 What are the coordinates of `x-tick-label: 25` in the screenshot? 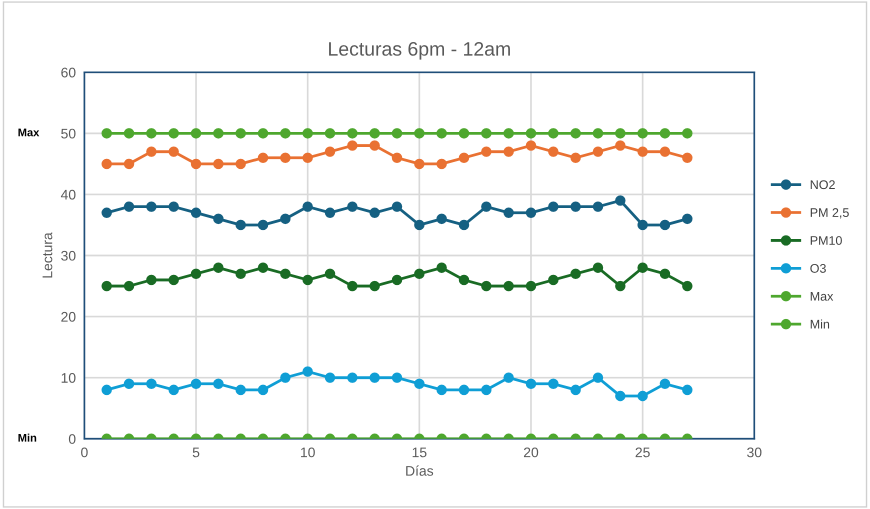 It's located at (643, 452).